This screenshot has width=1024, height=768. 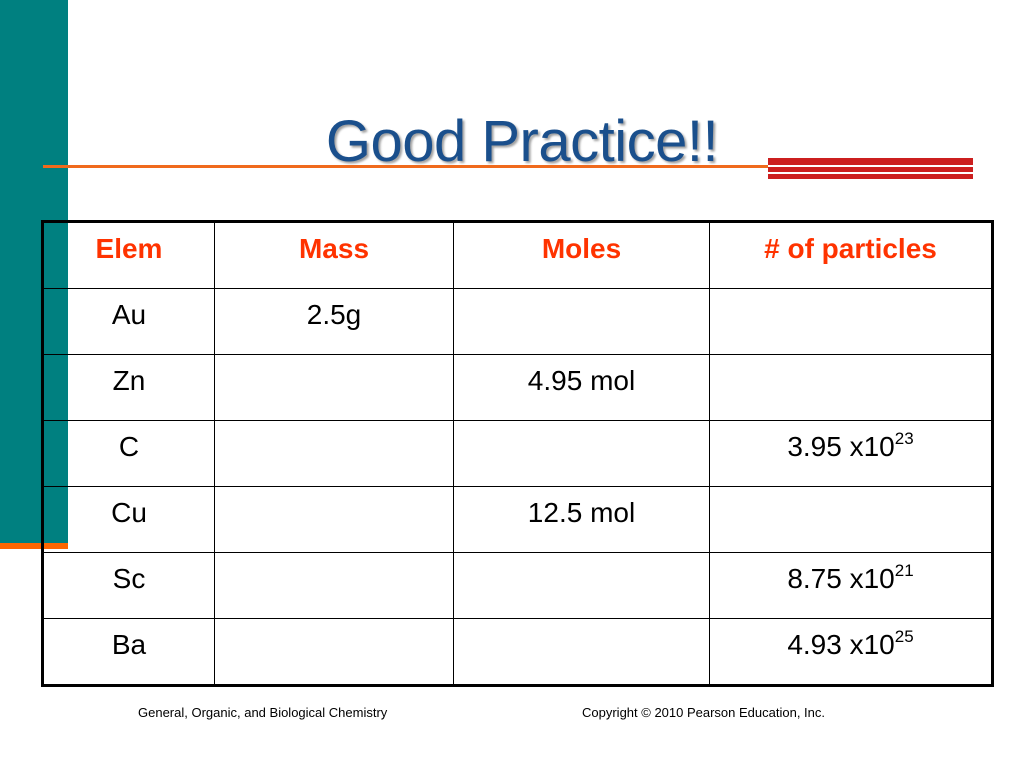 I want to click on header-particles: # of particles, so click(x=851, y=255).